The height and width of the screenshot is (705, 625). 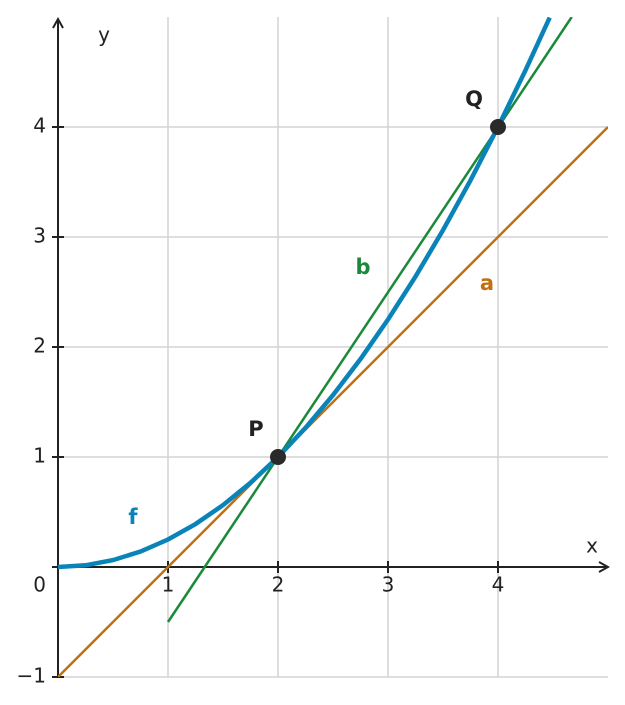 What do you see at coordinates (39, 585) in the screenshot?
I see `y-tick-label: 0` at bounding box center [39, 585].